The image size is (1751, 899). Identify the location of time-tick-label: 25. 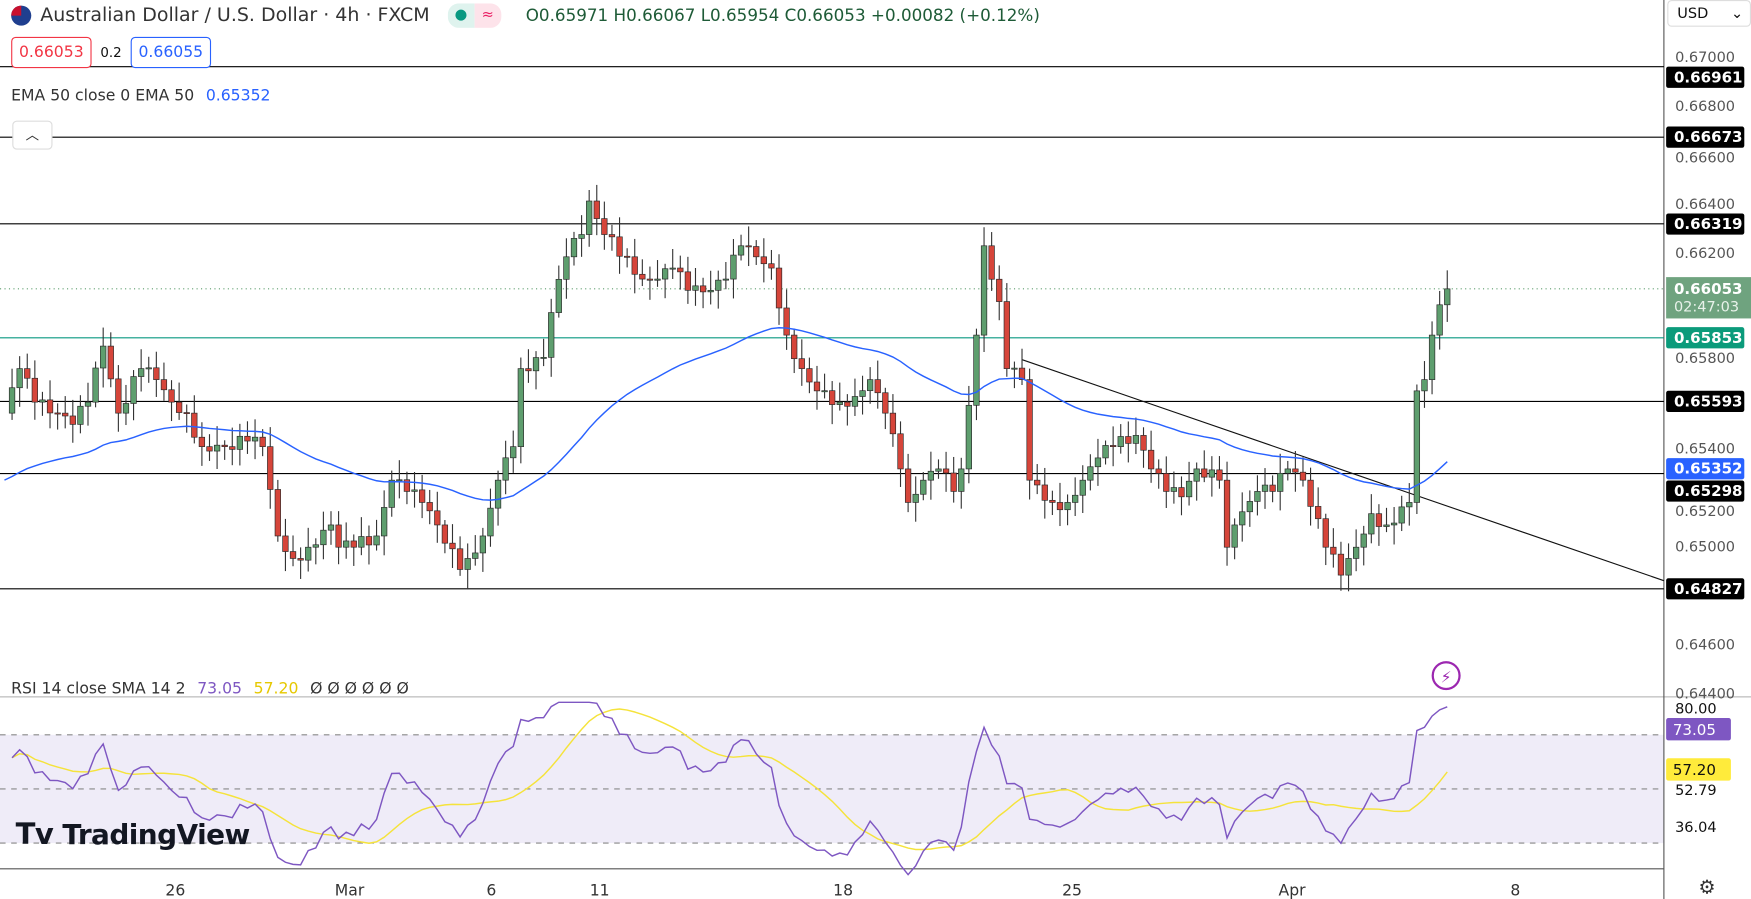
(1072, 890).